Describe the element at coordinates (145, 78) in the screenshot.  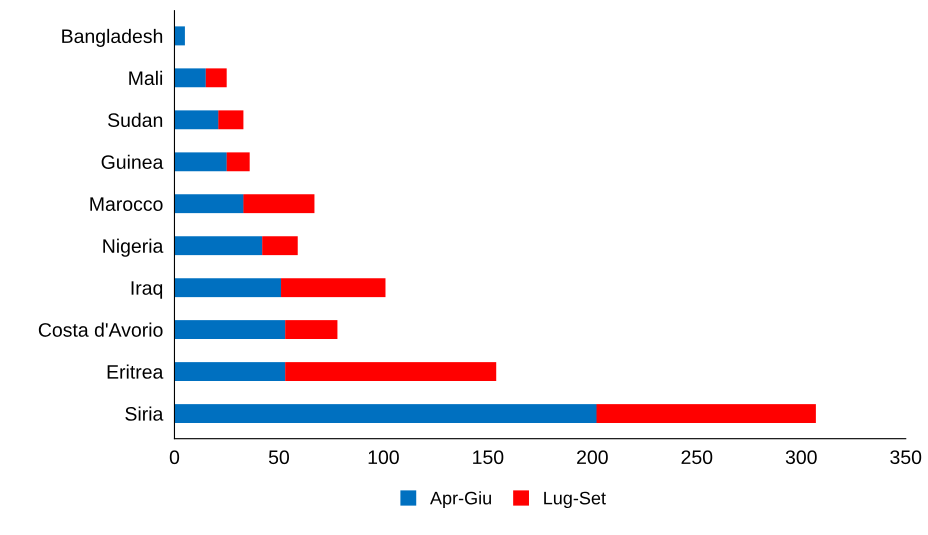
I see `y-tick-label: Mali` at that location.